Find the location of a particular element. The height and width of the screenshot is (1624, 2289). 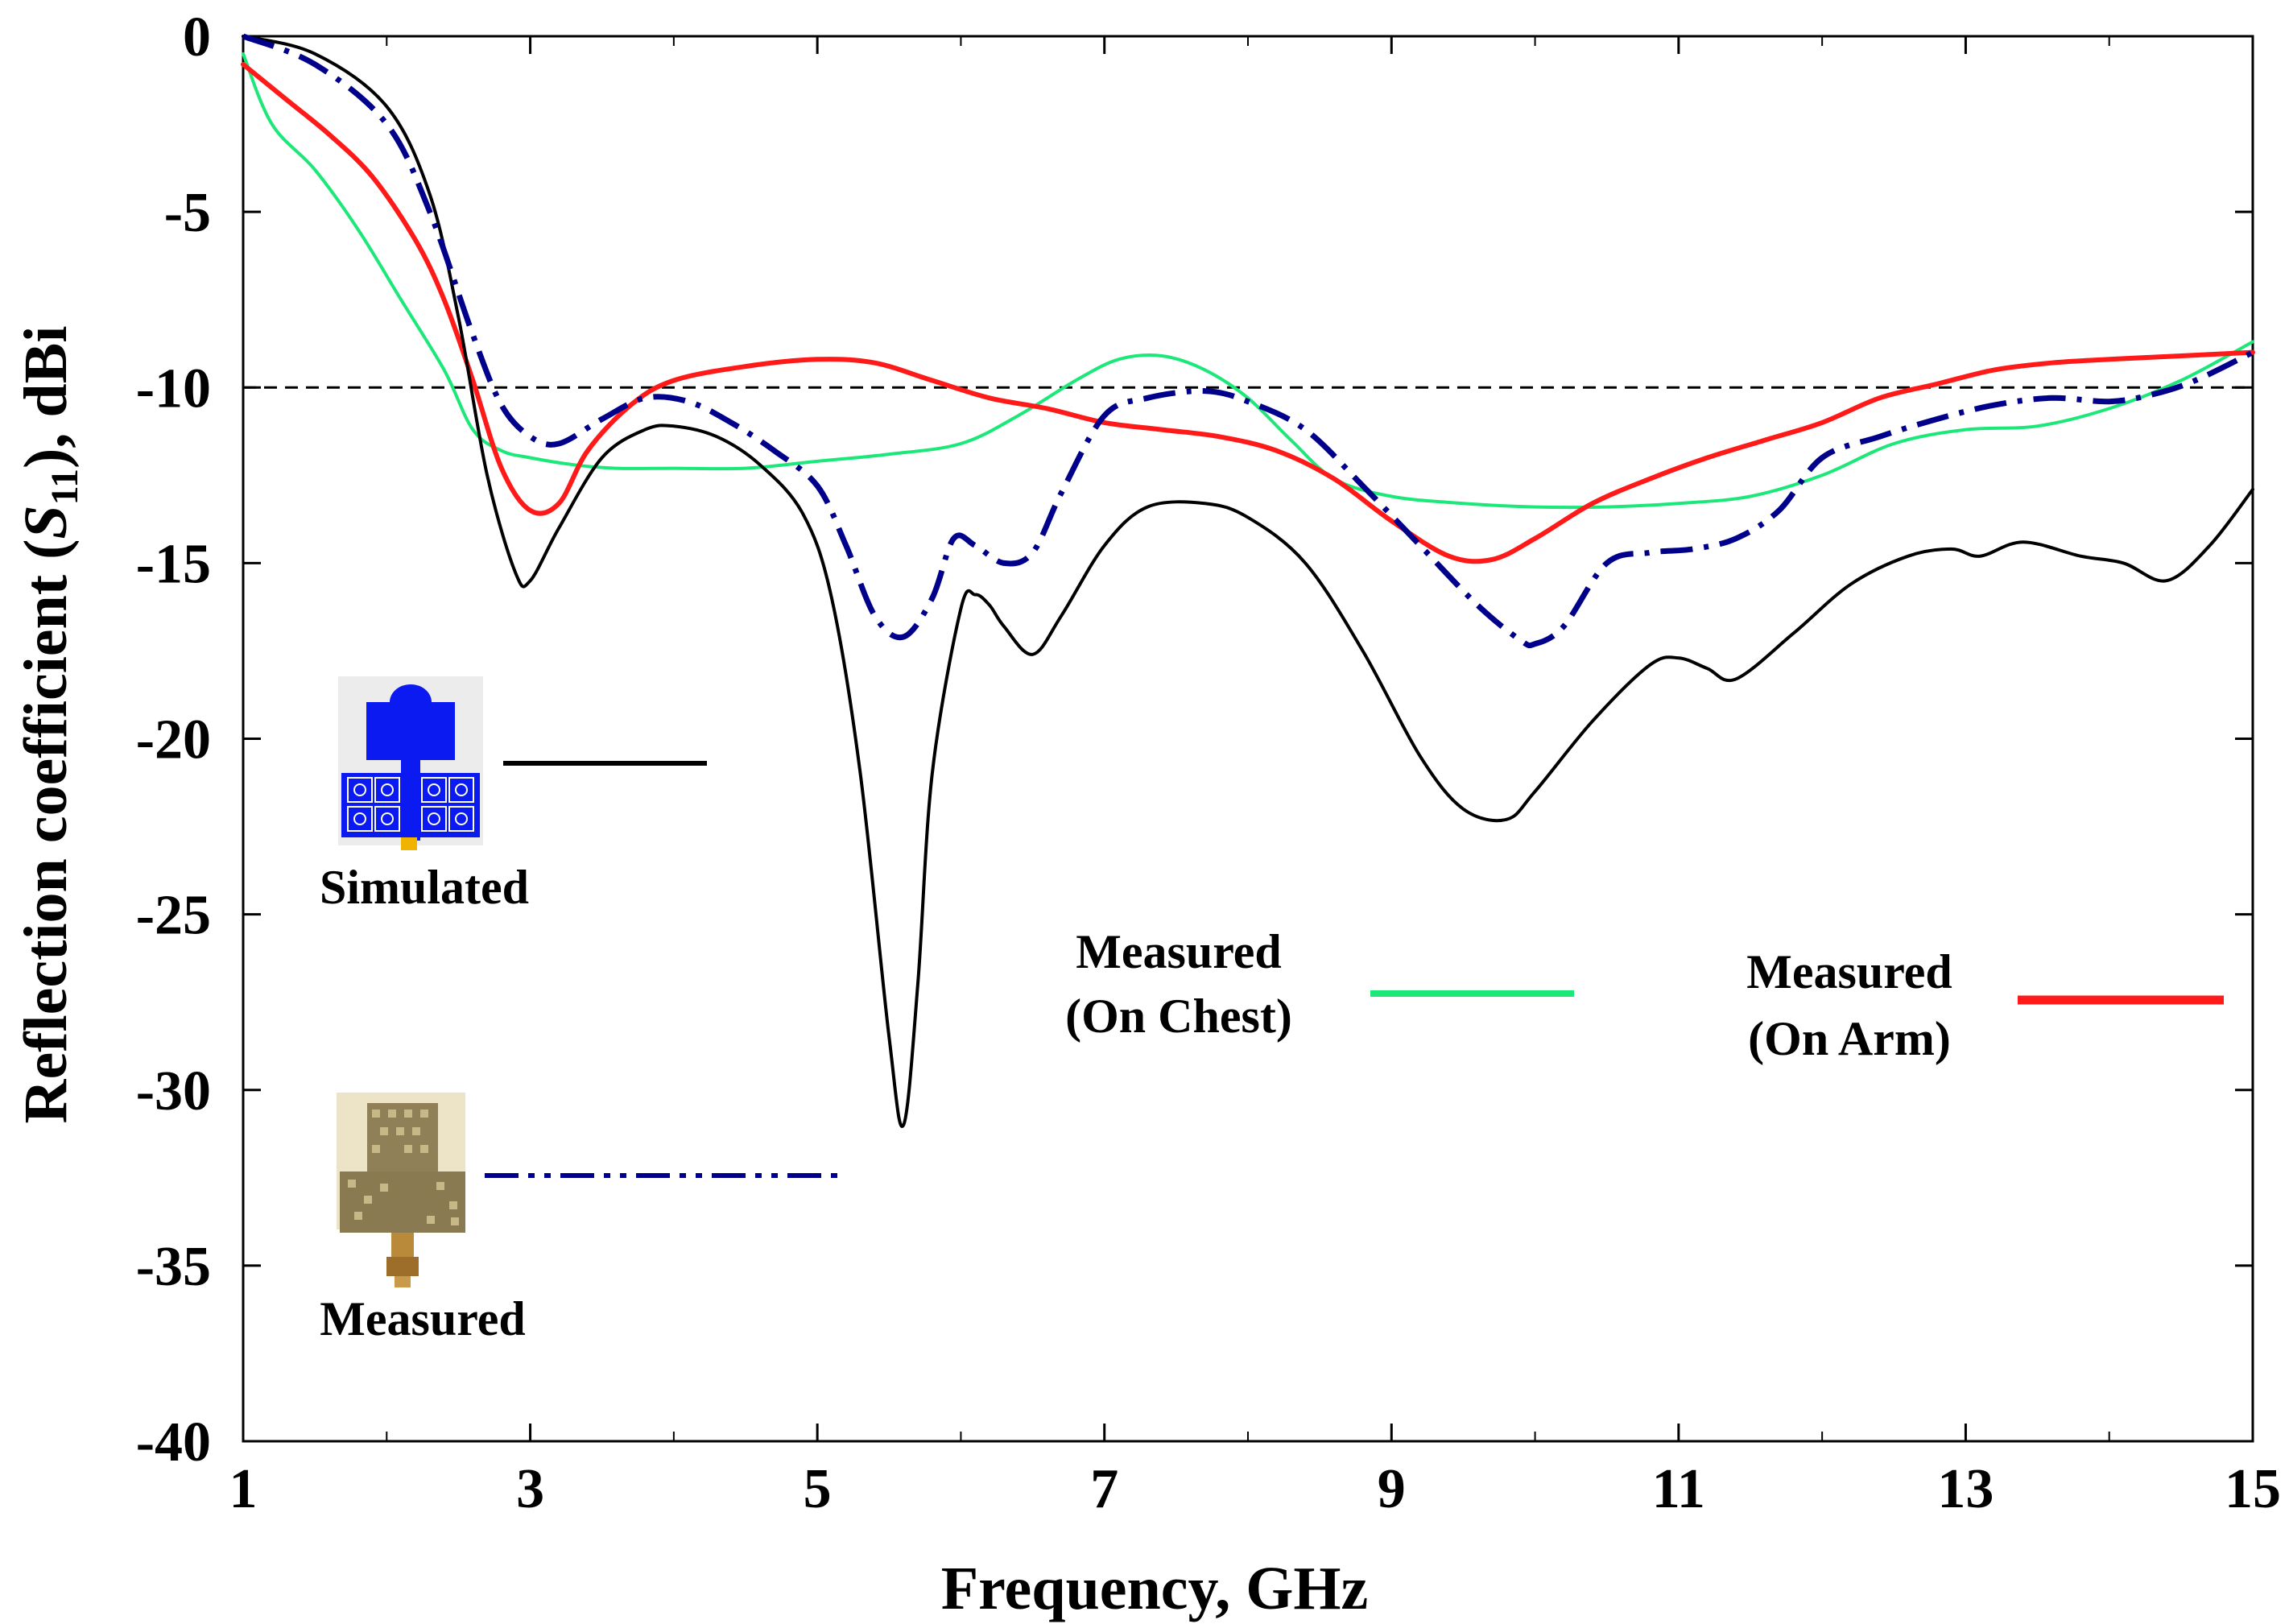

y-tick-label: 0 is located at coordinates (197, 37).